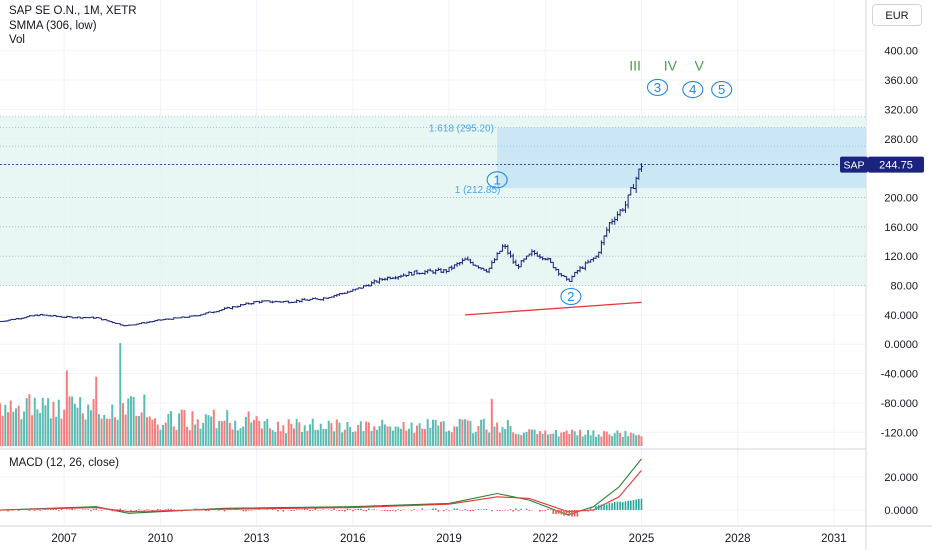 This screenshot has width=932, height=550. What do you see at coordinates (901, 478) in the screenshot?
I see `macd-y-tick-label: 20.000` at bounding box center [901, 478].